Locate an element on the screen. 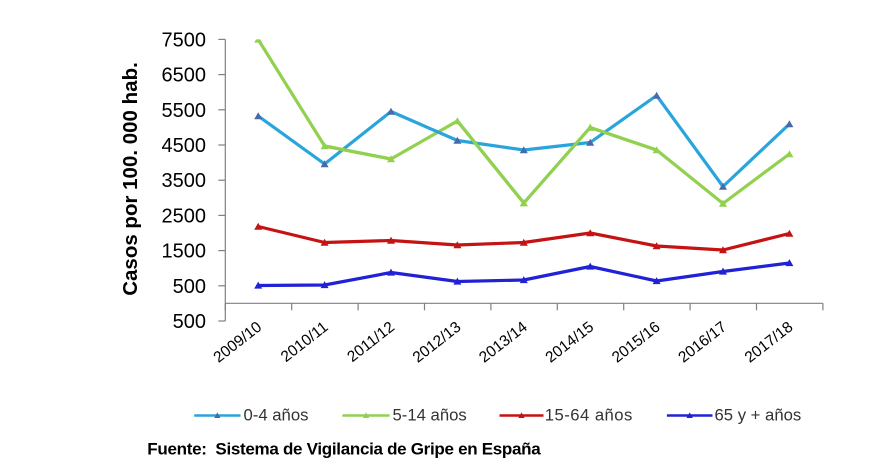 The width and height of the screenshot is (896, 476). svg-text: 3500 is located at coordinates (184, 181).